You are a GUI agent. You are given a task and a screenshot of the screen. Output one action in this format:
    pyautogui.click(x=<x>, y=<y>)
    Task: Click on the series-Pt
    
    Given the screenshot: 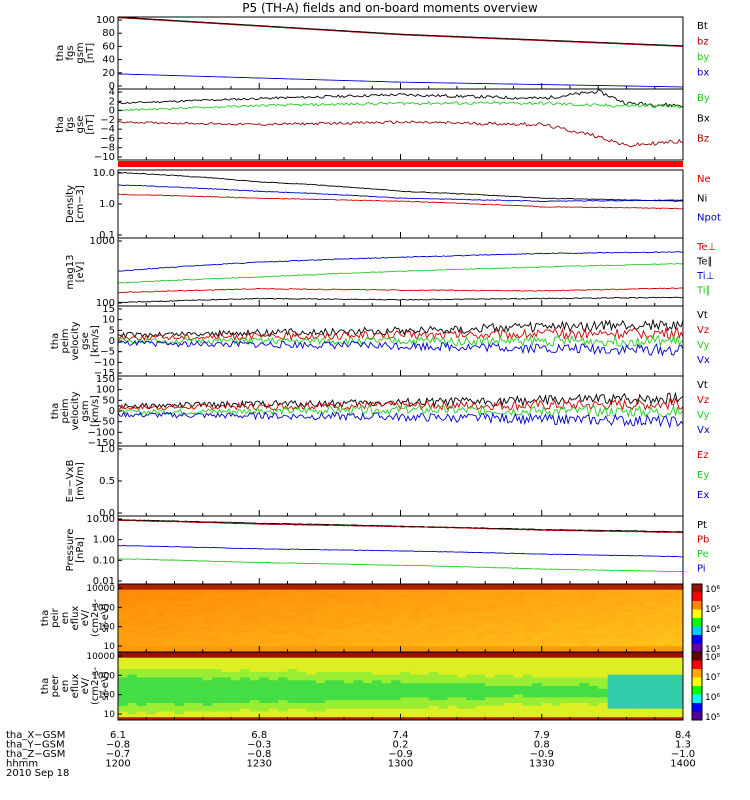 What is the action you would take?
    pyautogui.click(x=400, y=526)
    